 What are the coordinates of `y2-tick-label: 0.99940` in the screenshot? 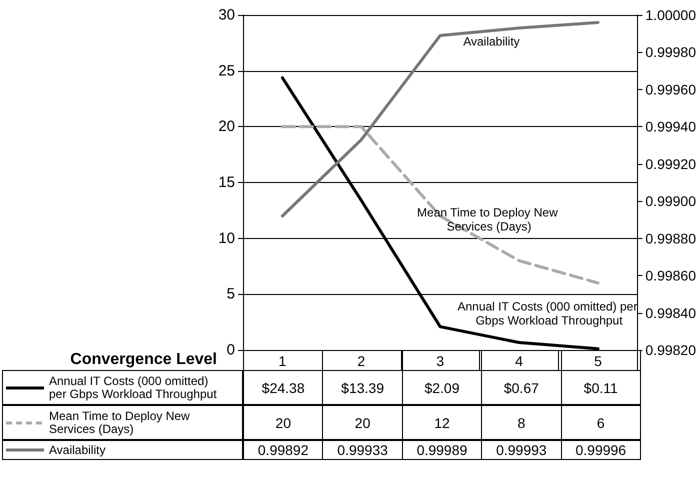 It's located at (670, 126).